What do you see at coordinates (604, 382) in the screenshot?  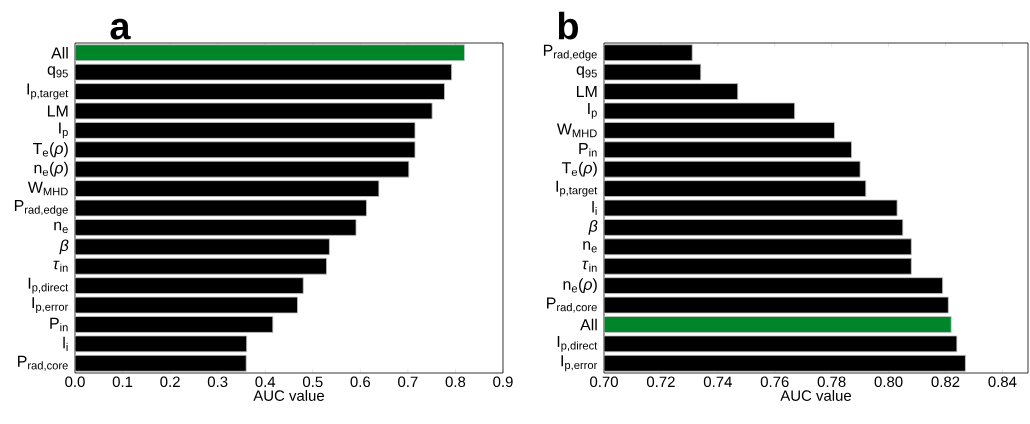 I see `x-tick-label: 0.70` at bounding box center [604, 382].